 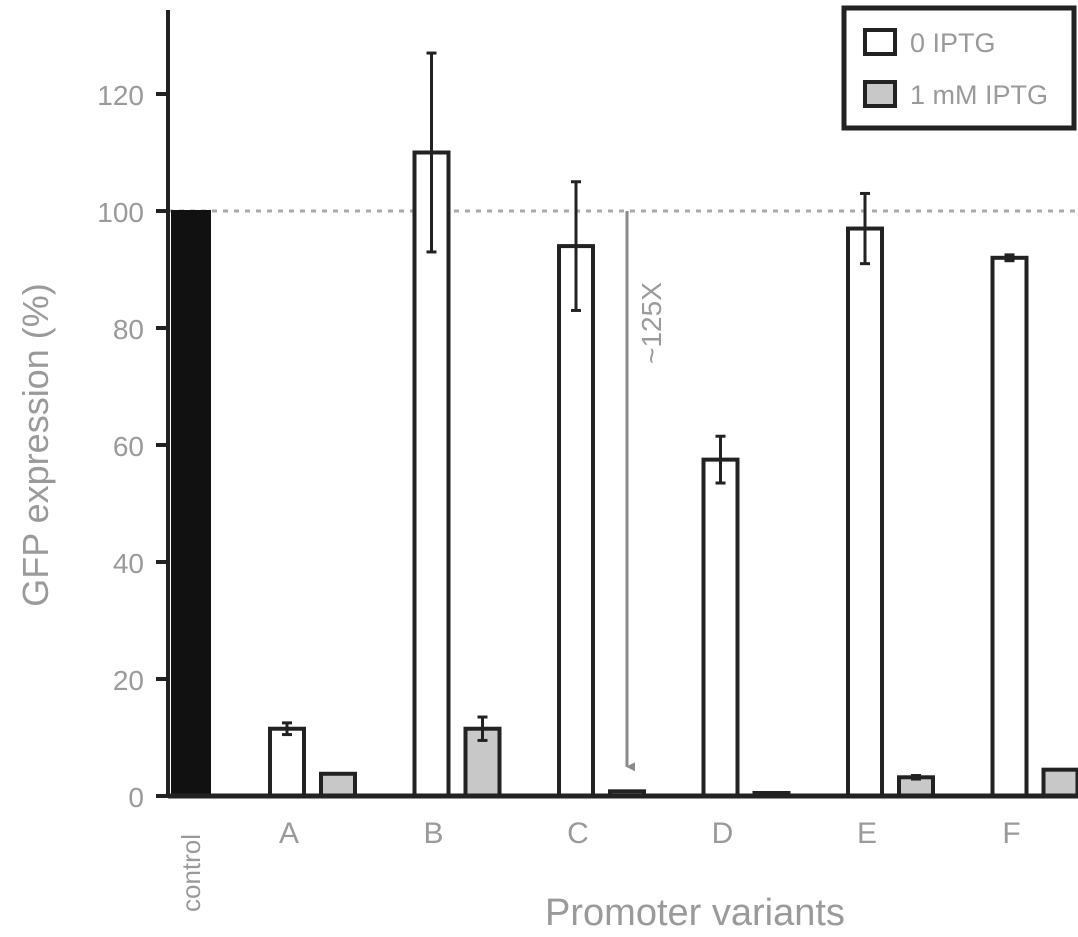 I want to click on legend-swatch-0-iptg, so click(x=880, y=42).